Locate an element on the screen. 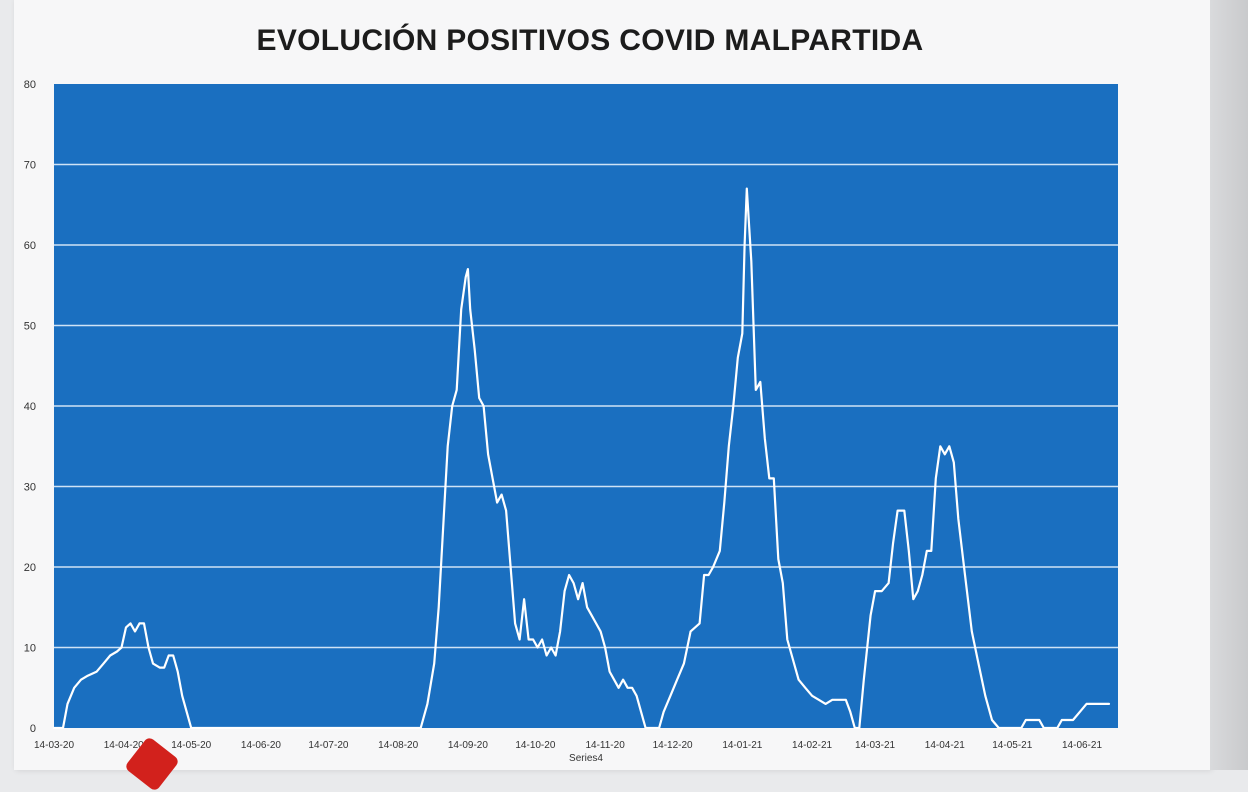 The width and height of the screenshot is (1248, 792). y-tick-label: 30 is located at coordinates (30, 488).